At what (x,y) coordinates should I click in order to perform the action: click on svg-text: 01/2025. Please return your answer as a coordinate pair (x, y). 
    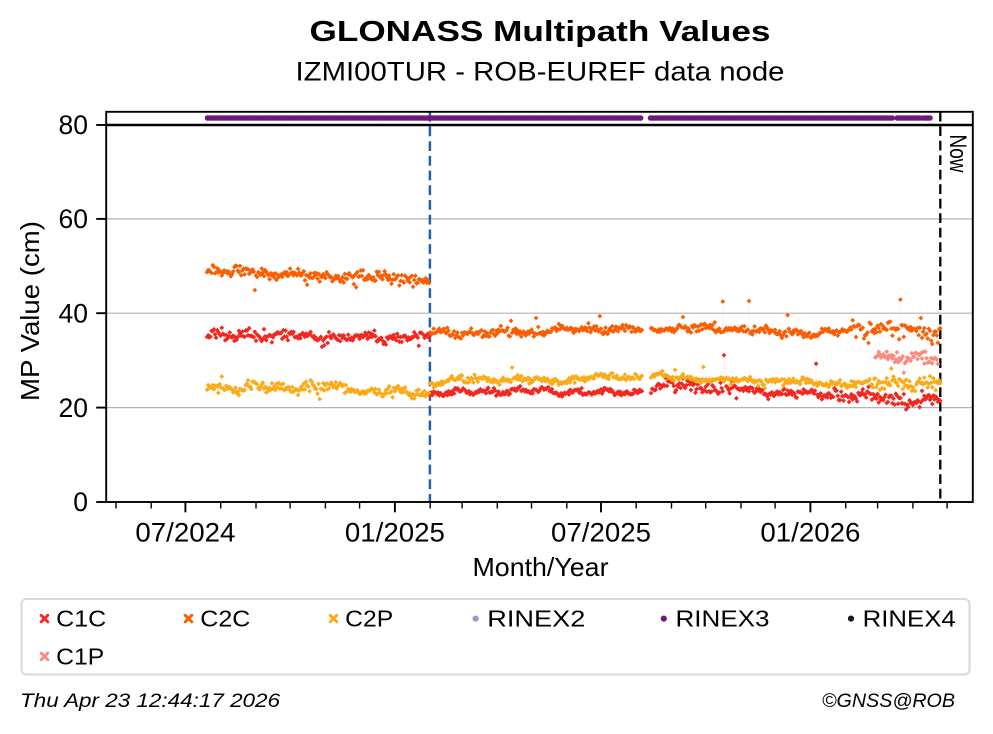
    Looking at the image, I should click on (395, 533).